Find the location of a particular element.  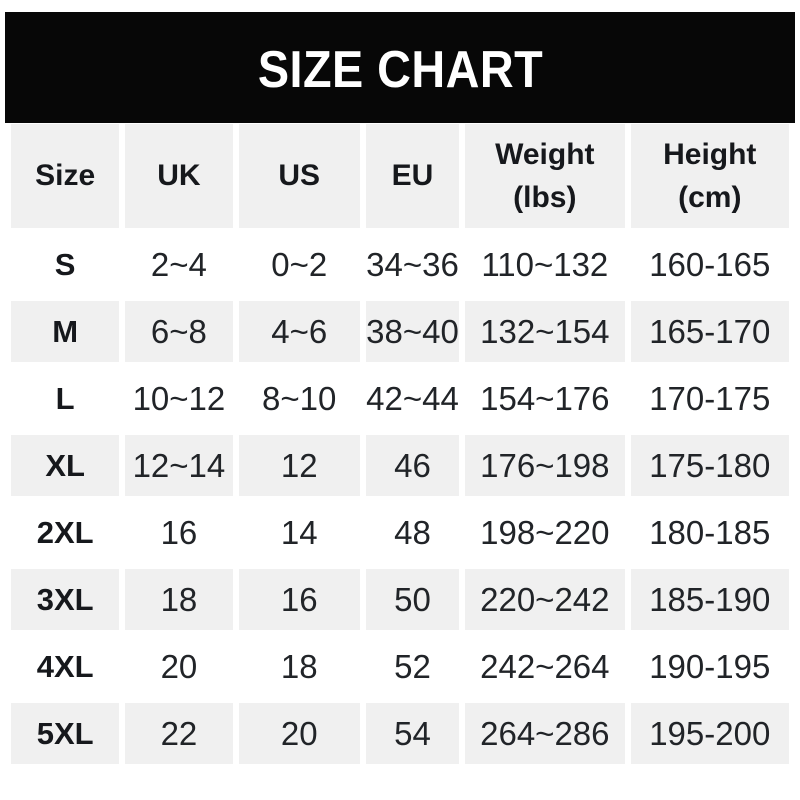

table-row-m: M 6~8 4~6 38~40 132~154 165-170 is located at coordinates (400, 331).